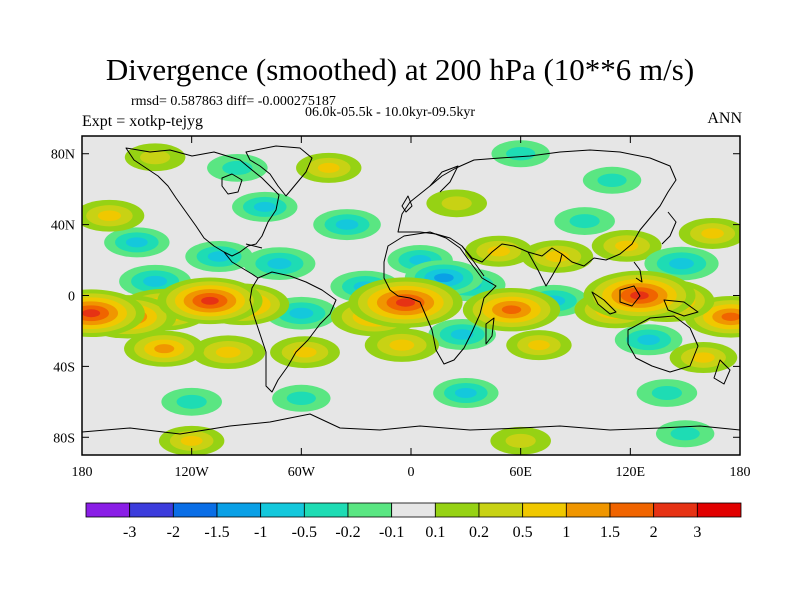 This screenshot has width=800, height=600. Describe the element at coordinates (407, 204) in the screenshot. I see `coastline-british-isles` at that location.